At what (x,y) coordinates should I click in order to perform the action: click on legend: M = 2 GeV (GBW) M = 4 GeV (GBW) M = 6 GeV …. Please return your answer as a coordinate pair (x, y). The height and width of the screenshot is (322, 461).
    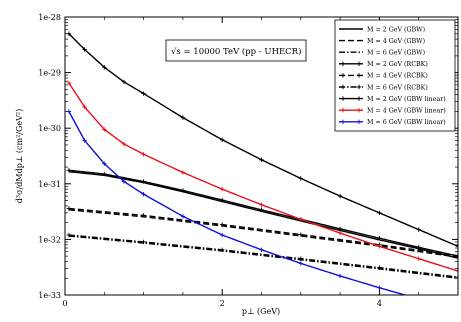
    Looking at the image, I should click on (395, 75).